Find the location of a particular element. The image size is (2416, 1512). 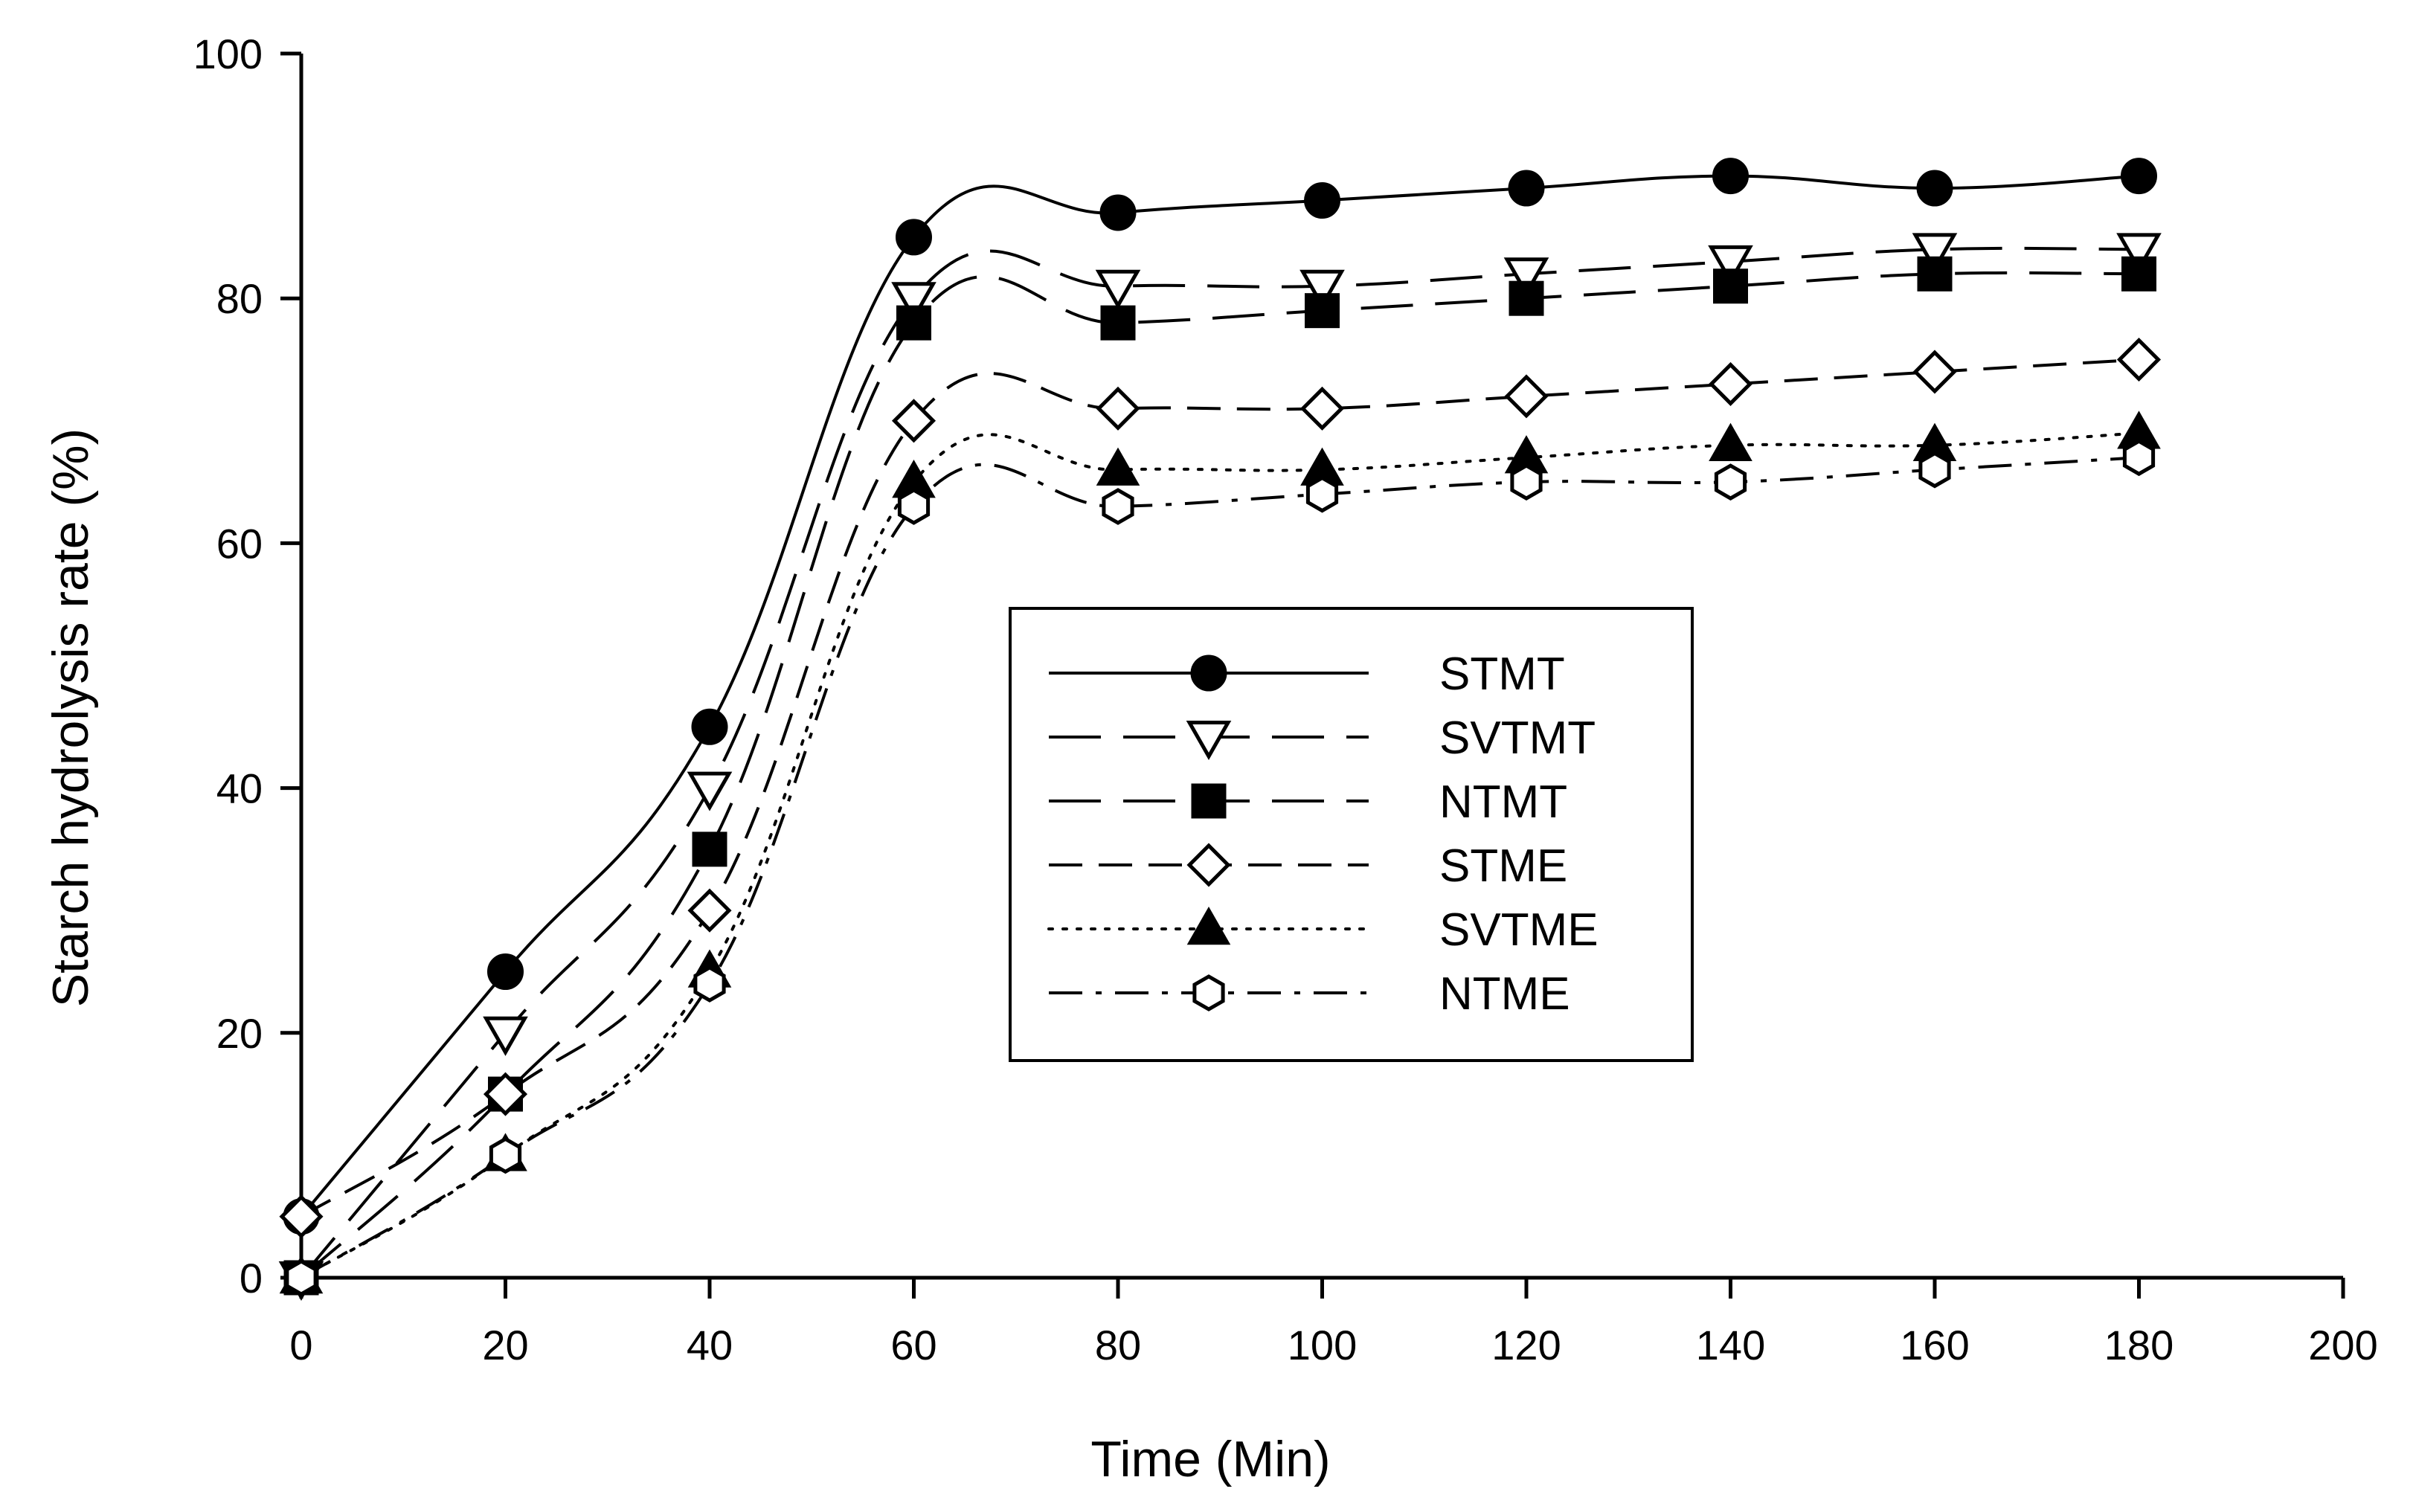

x-tick-label: 100 is located at coordinates (1322, 1345).